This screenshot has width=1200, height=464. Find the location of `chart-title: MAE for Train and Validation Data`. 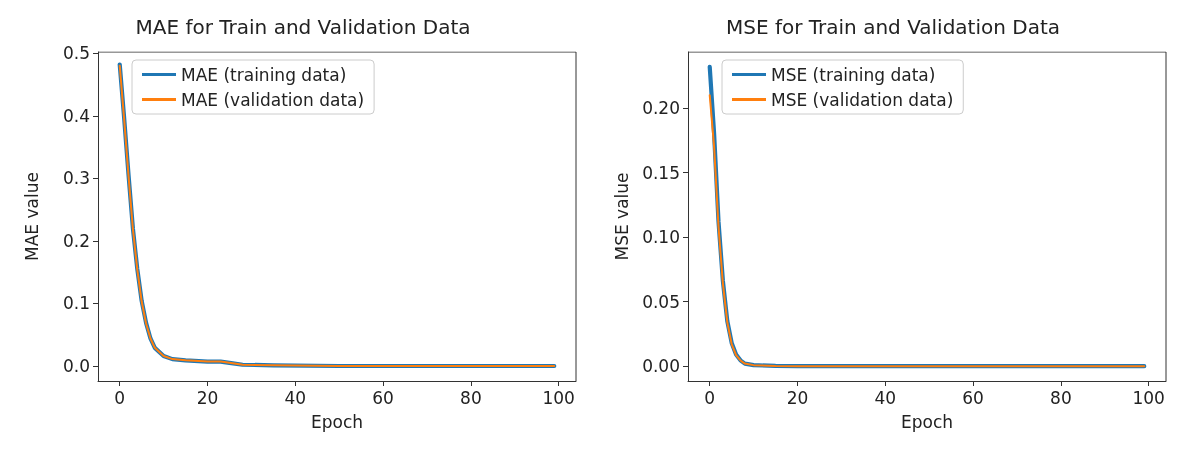

chart-title: MAE for Train and Validation Data is located at coordinates (303, 27).